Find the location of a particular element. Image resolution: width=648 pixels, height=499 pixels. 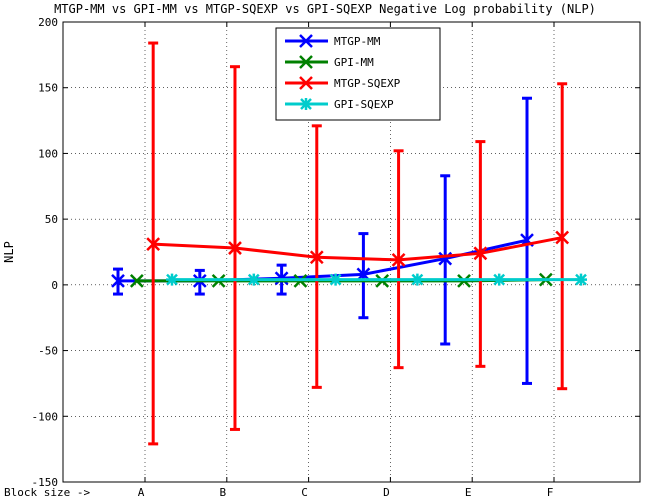

legend-item-gpi-sqexp: GPI-SQEXP is located at coordinates (339, 104).